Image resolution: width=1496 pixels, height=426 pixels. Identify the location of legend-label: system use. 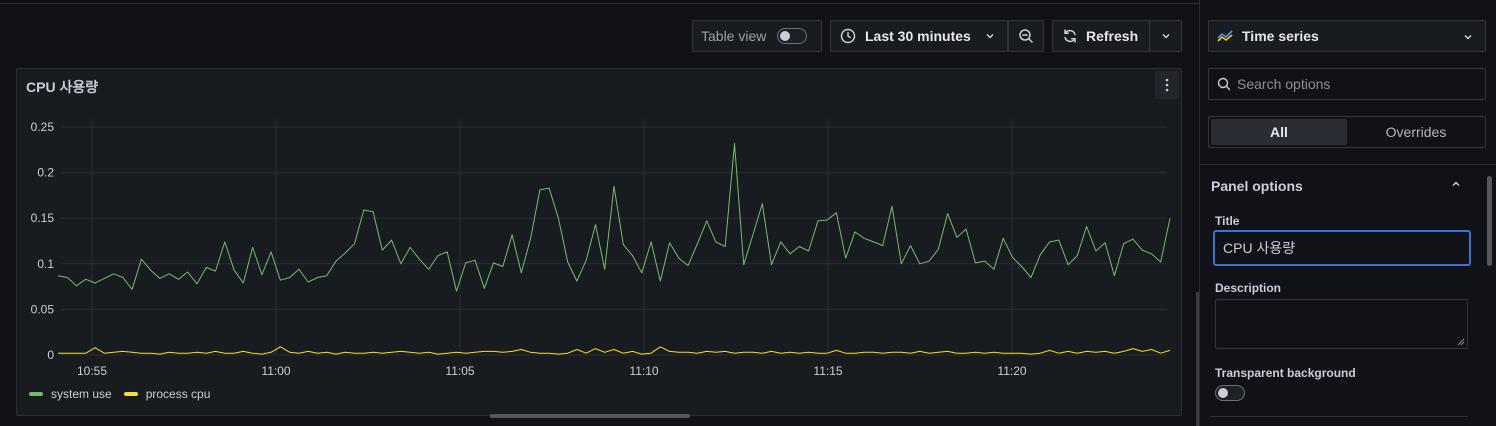
(81, 394).